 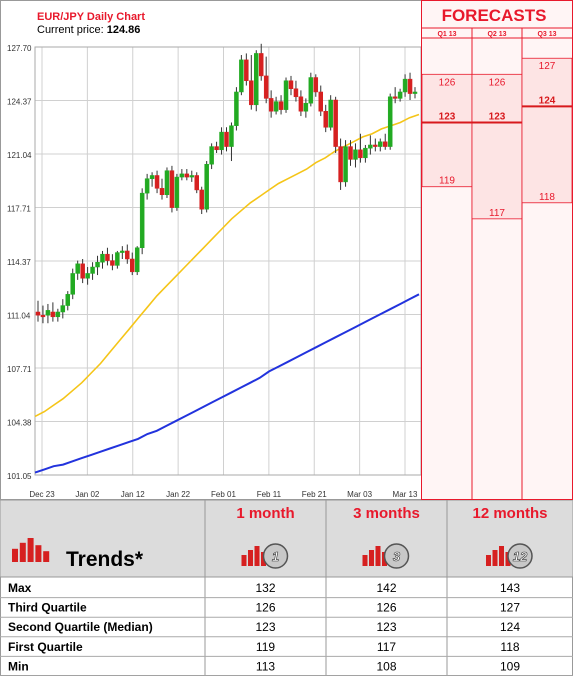 What do you see at coordinates (80, 627) in the screenshot?
I see `trends-row-label: Second Quartile (Median)` at bounding box center [80, 627].